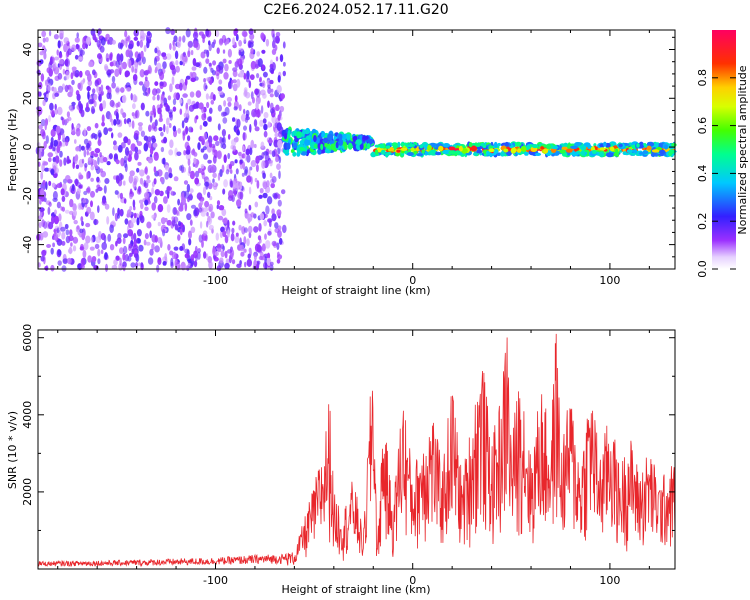  I want to click on y-tick-label: -20, so click(27, 196).